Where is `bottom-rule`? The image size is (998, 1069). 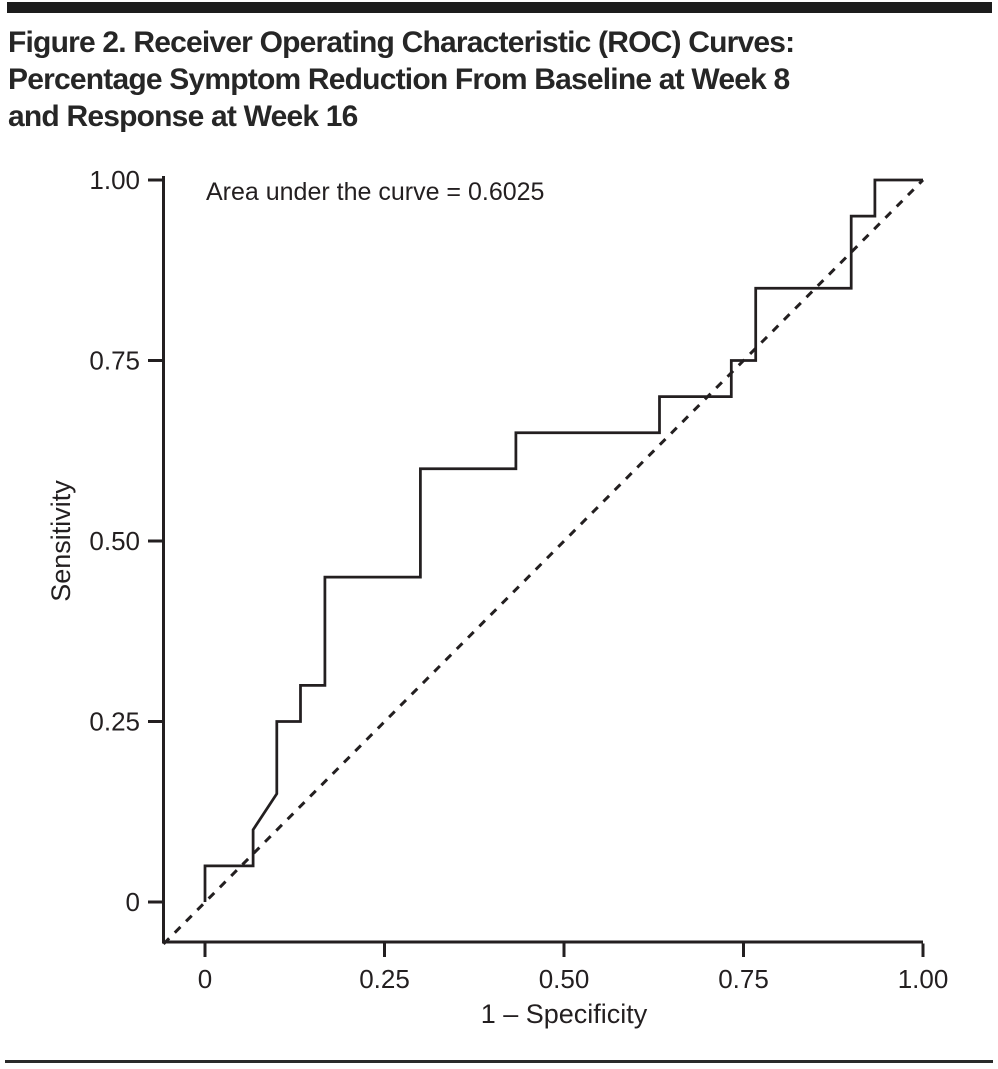
bottom-rule is located at coordinates (499, 1061).